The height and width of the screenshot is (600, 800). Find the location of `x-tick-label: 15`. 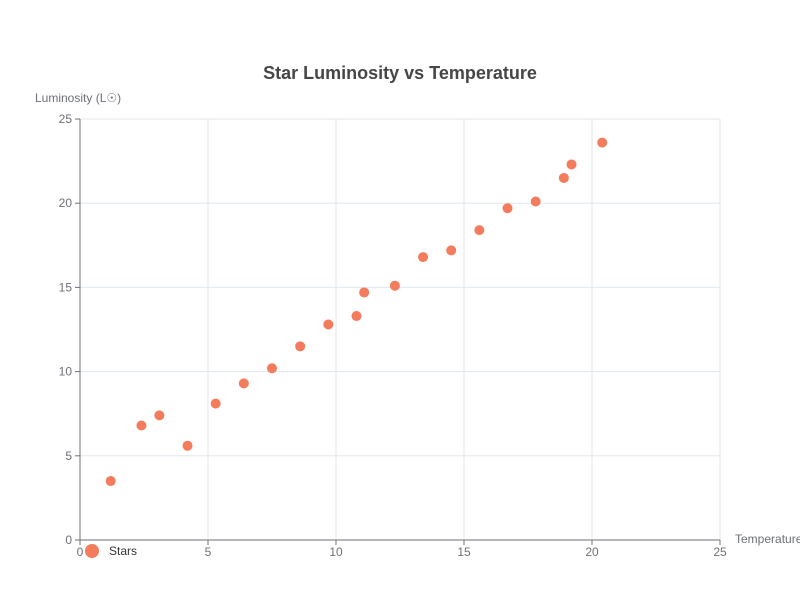

x-tick-label: 15 is located at coordinates (464, 552).